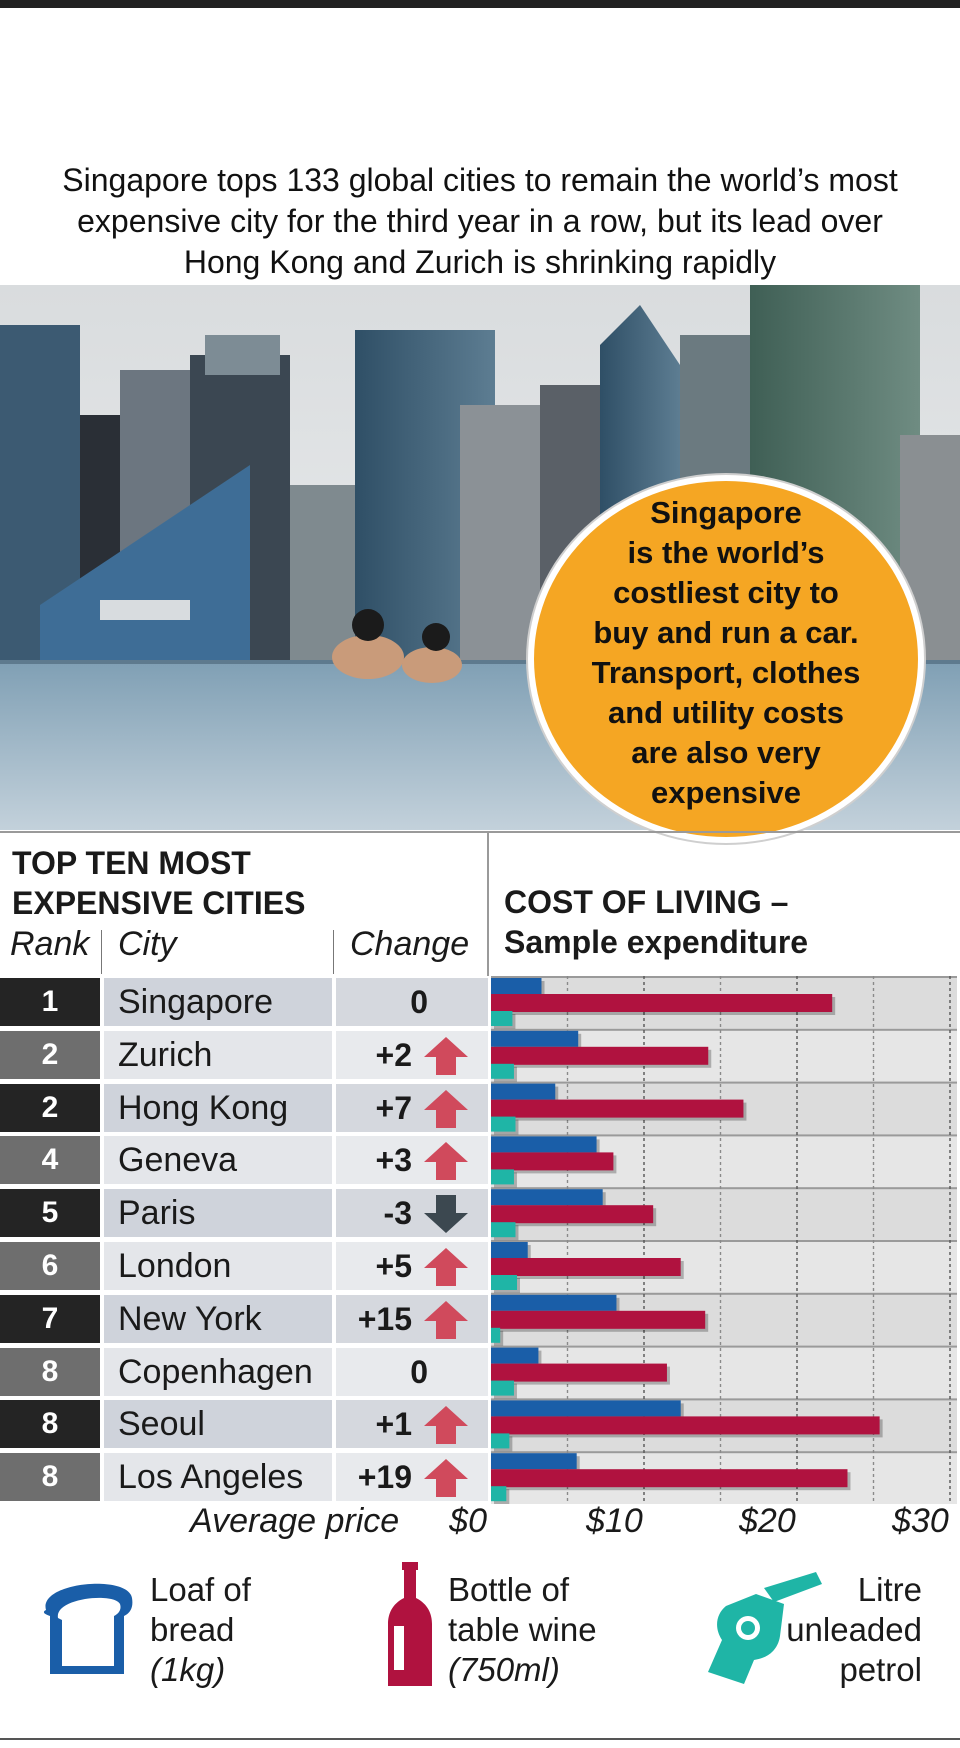 The width and height of the screenshot is (960, 1748). Describe the element at coordinates (393, 1054) in the screenshot. I see `change-value: +2` at that location.